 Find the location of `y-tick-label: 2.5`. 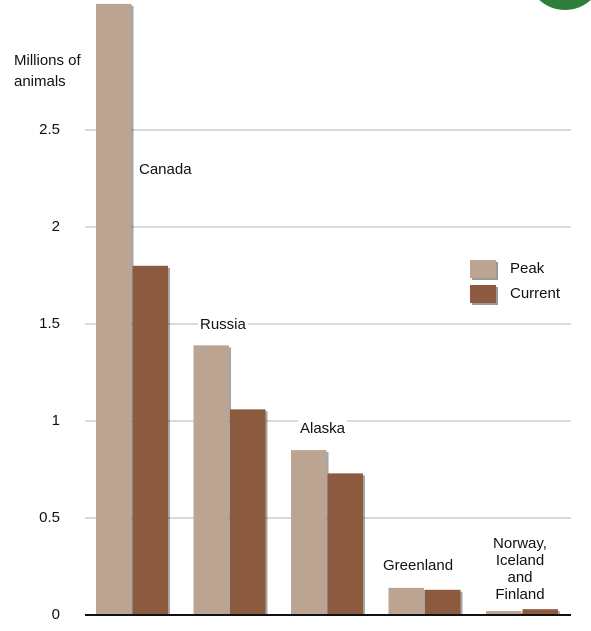

y-tick-label: 2.5 is located at coordinates (49, 129).